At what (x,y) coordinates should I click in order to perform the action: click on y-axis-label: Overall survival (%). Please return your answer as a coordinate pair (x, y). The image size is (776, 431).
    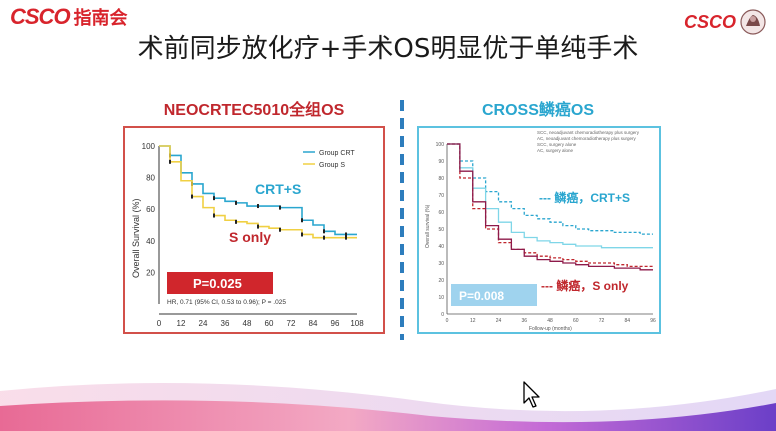
    Looking at the image, I should click on (428, 226).